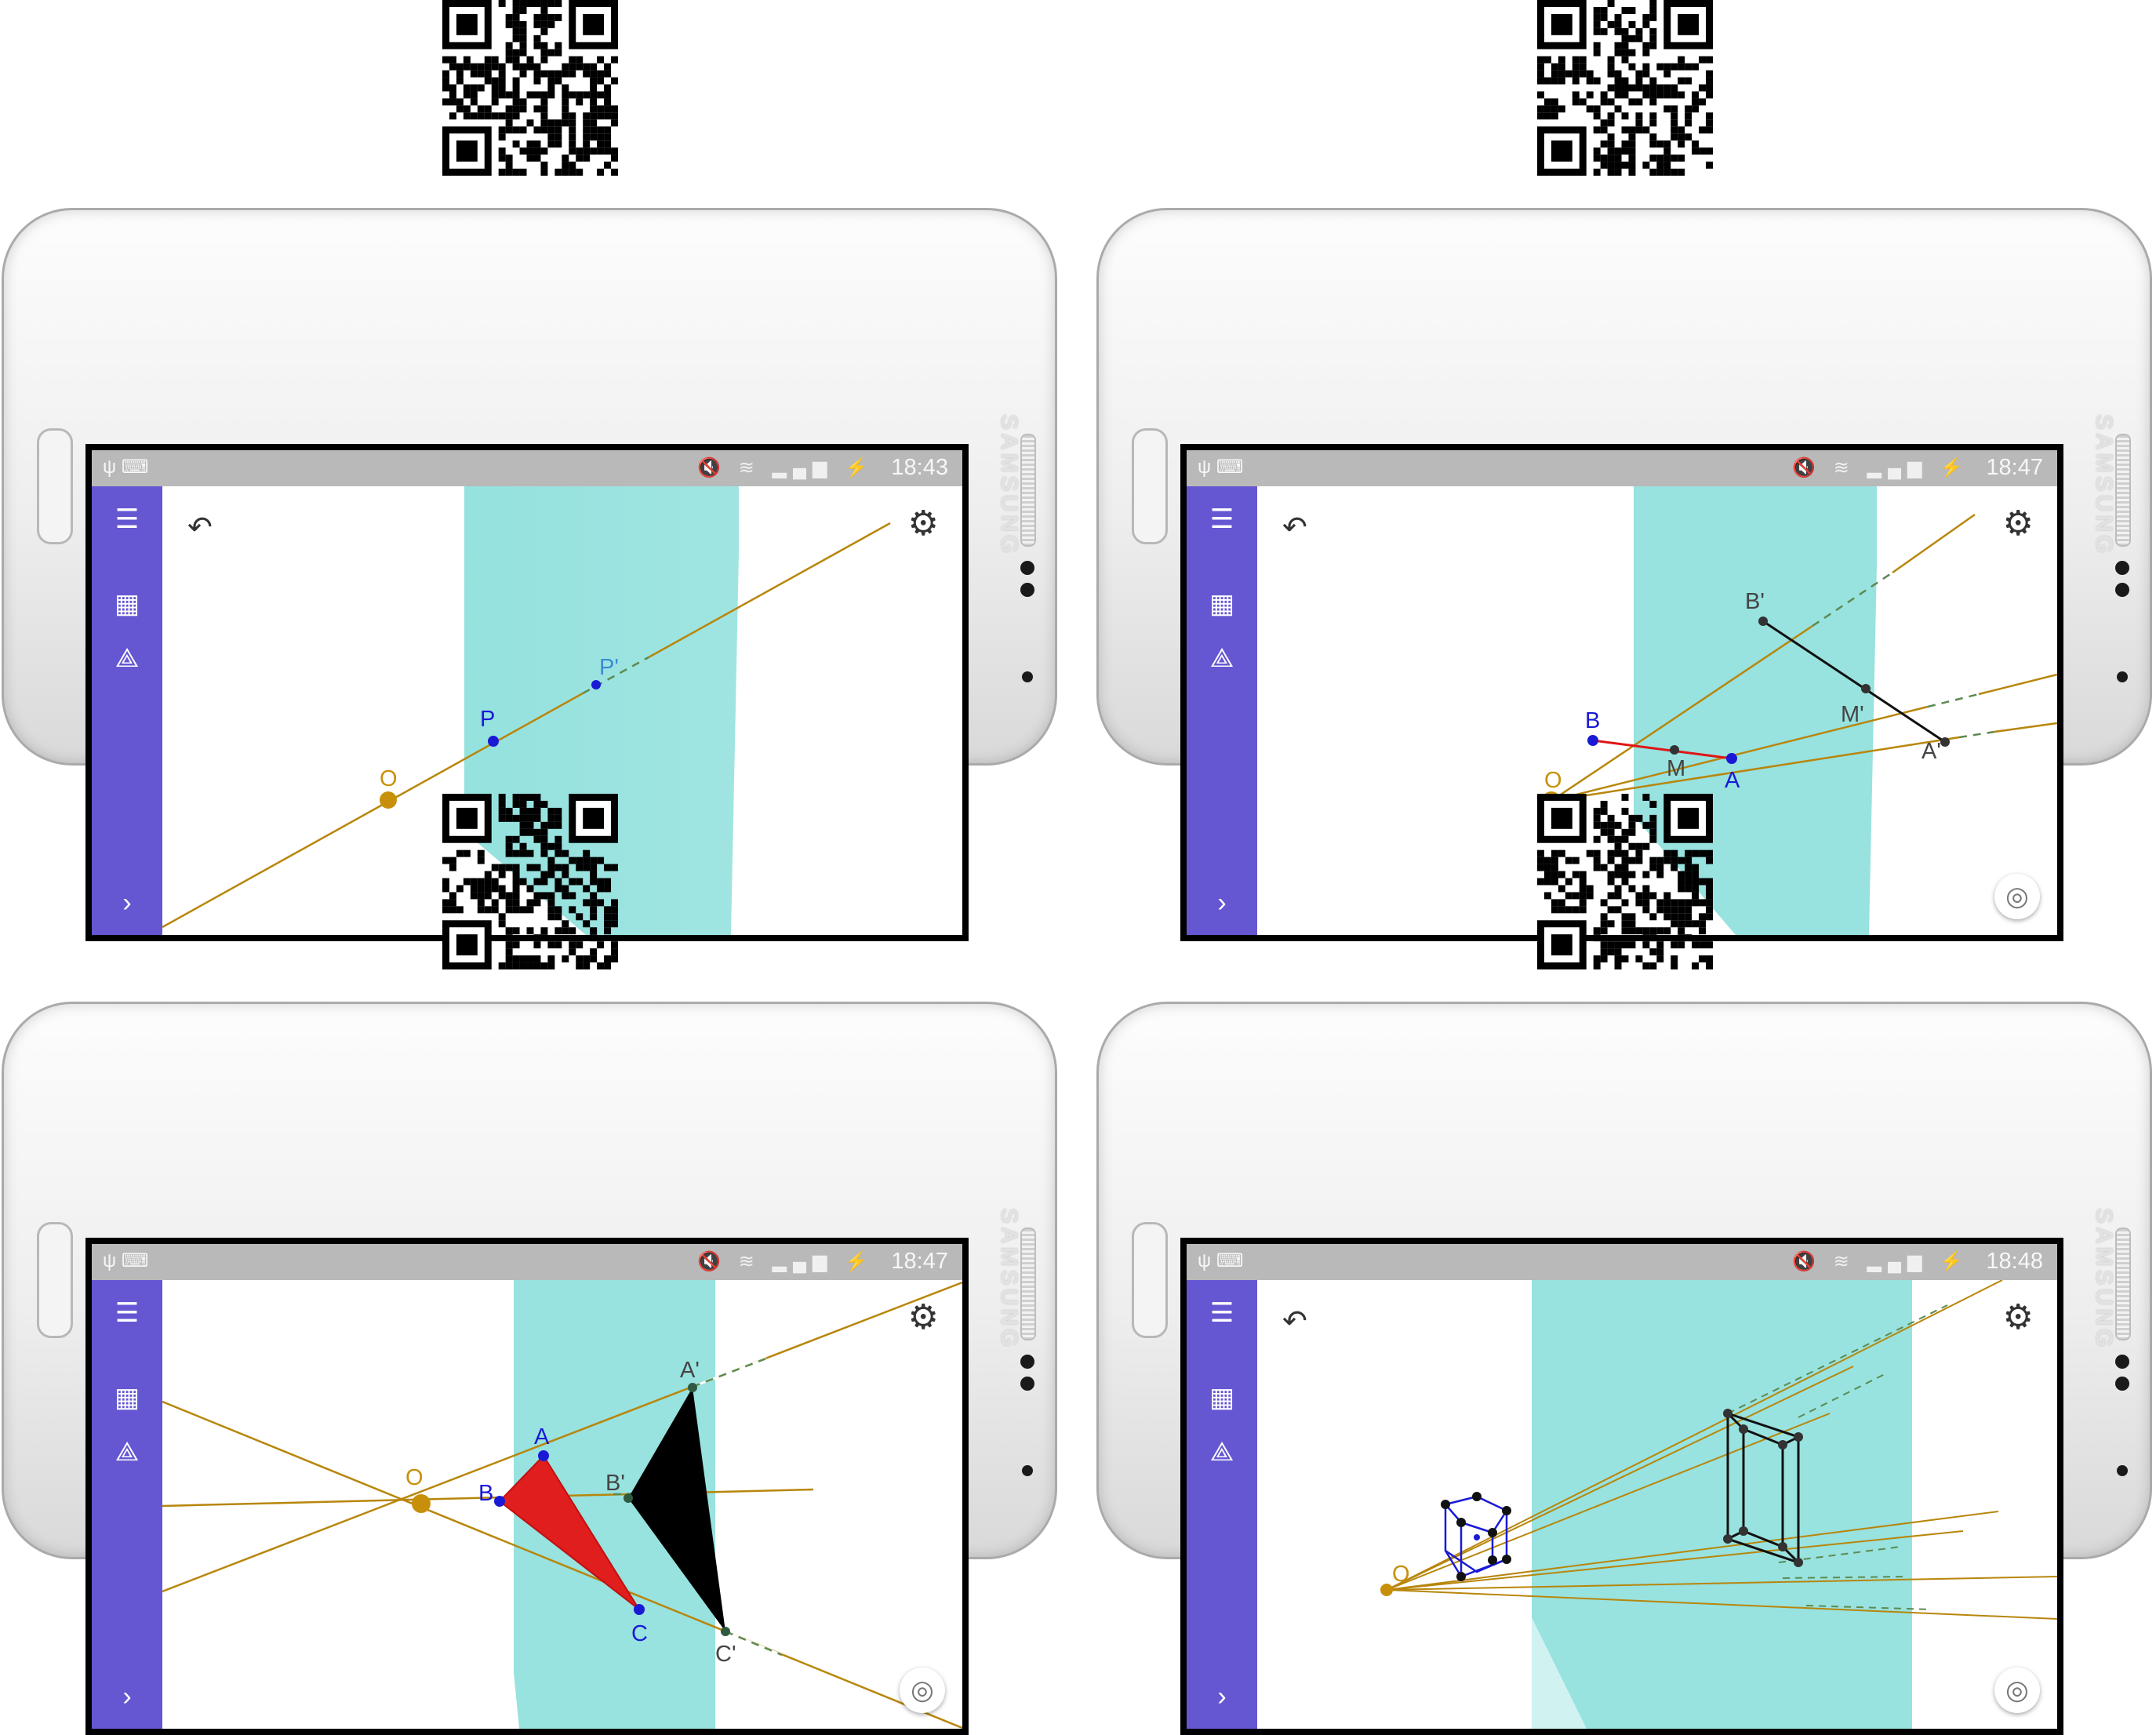 The width and height of the screenshot is (2156, 1735). I want to click on ray-OM-hidden, so click(1953, 700).